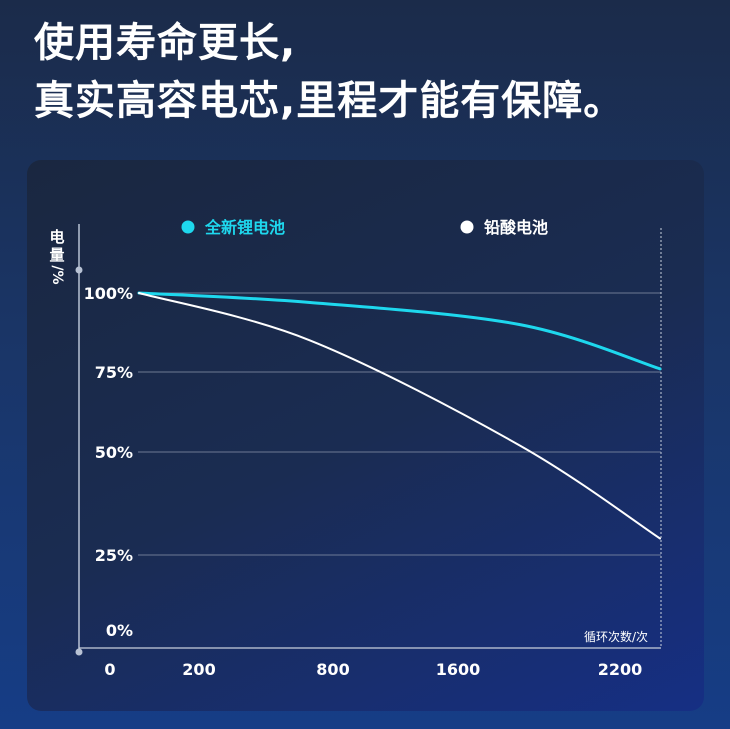  What do you see at coordinates (198, 669) in the screenshot?
I see `x-tick-label: 200` at bounding box center [198, 669].